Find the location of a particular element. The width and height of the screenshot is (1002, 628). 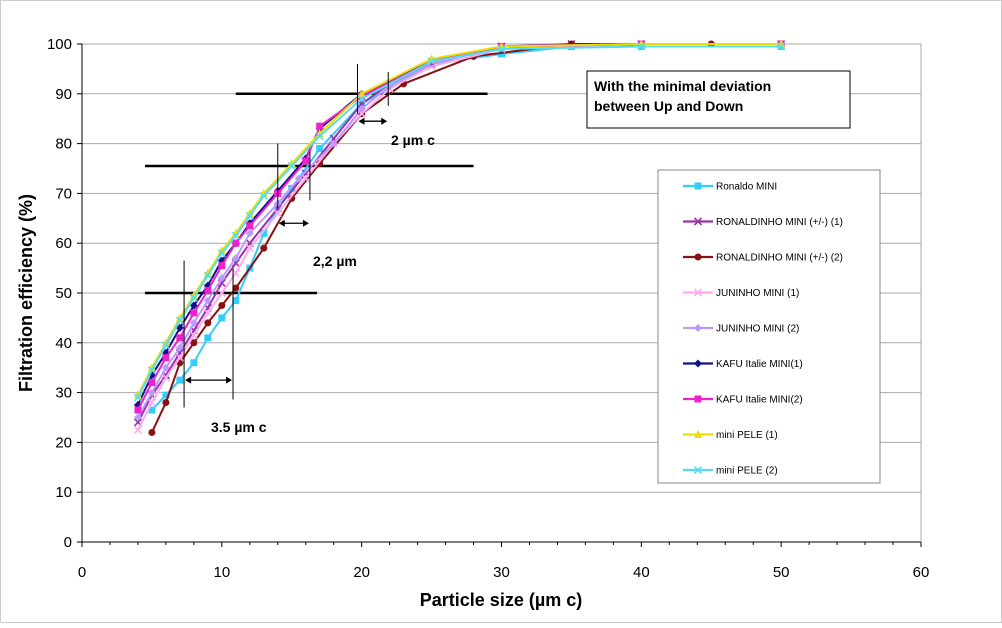

dimension-2: 3.5 µm c is located at coordinates (225, 347).